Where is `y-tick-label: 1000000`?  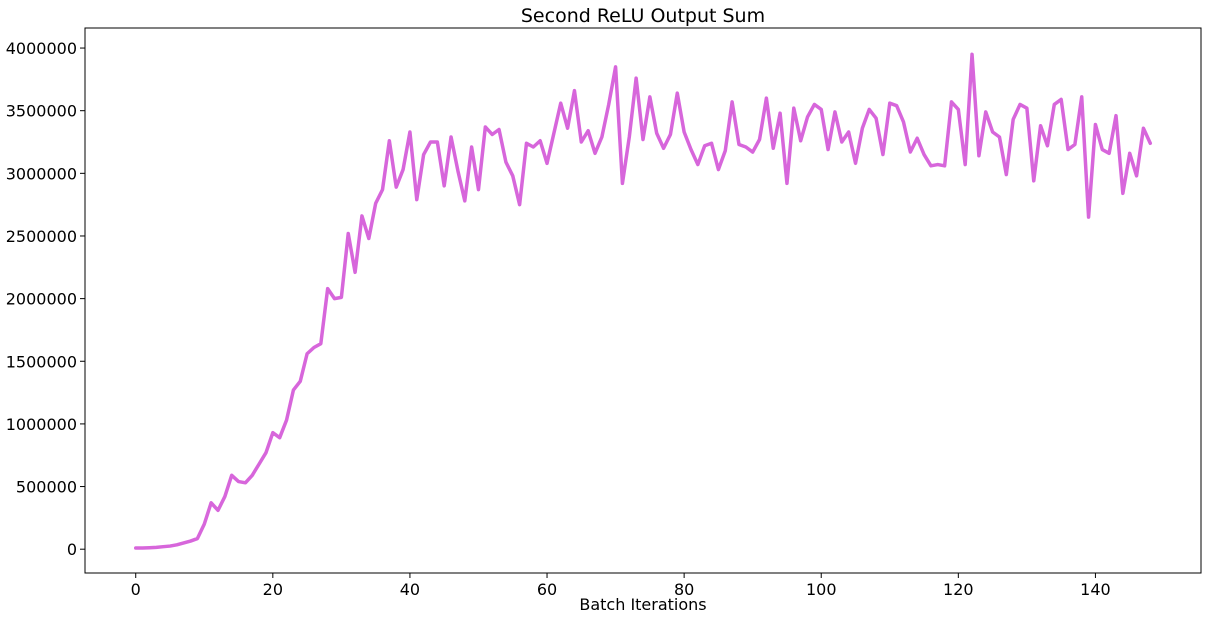 y-tick-label: 1000000 is located at coordinates (41, 424).